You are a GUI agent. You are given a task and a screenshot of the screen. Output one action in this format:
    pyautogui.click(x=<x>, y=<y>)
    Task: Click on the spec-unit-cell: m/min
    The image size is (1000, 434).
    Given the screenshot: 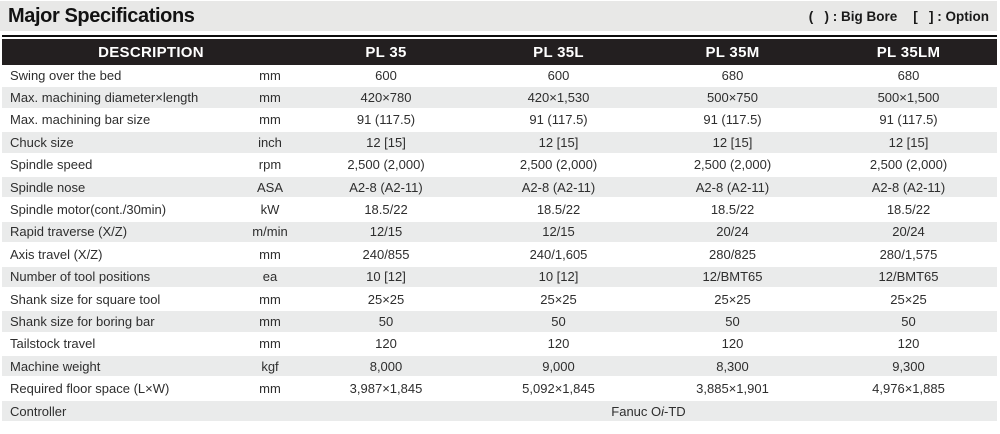 What is the action you would take?
    pyautogui.click(x=270, y=233)
    